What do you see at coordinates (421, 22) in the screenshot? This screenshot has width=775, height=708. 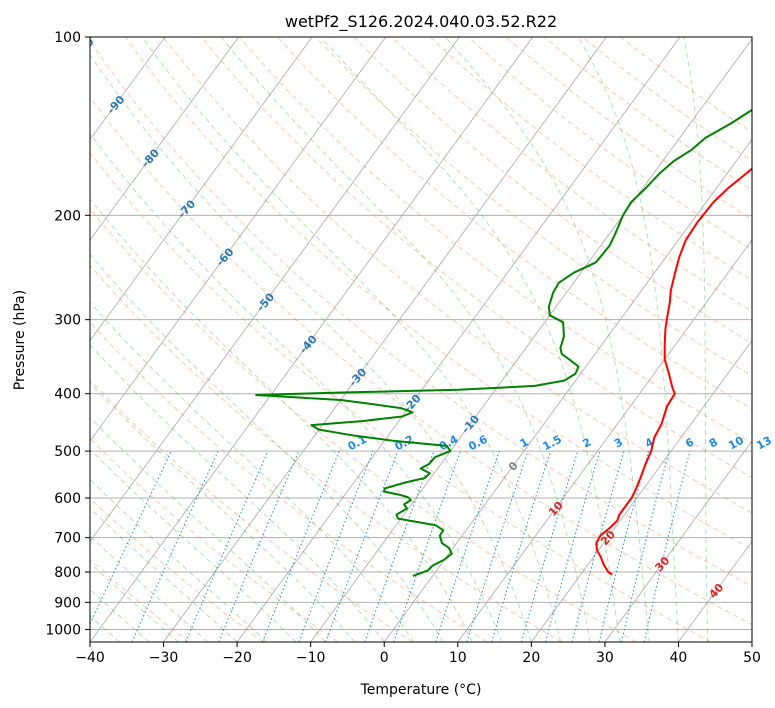 I see `chart-title: wetPf2_S126.2024.040.03.52.R22` at bounding box center [421, 22].